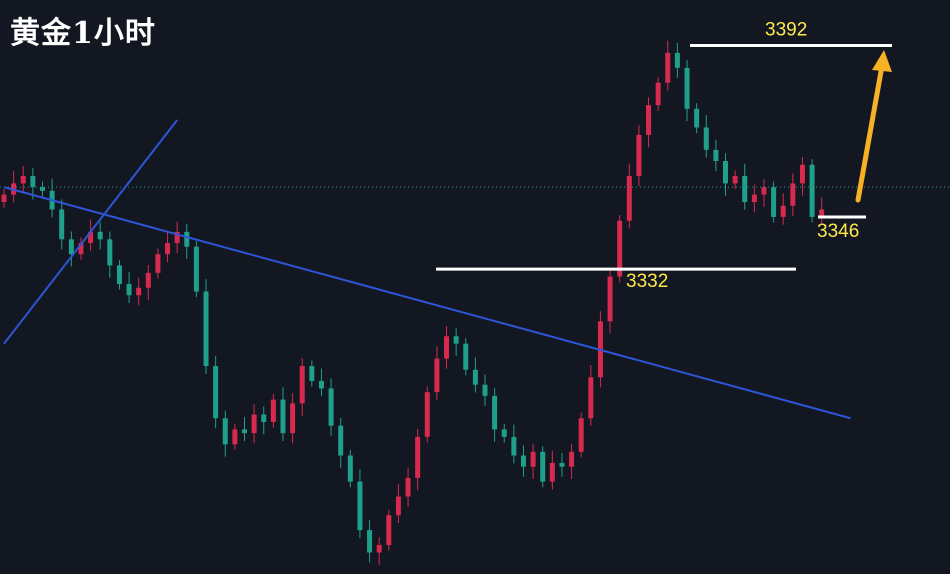 The image size is (950, 574). Describe the element at coordinates (786, 29) in the screenshot. I see `level-label-3392: 3392` at that location.